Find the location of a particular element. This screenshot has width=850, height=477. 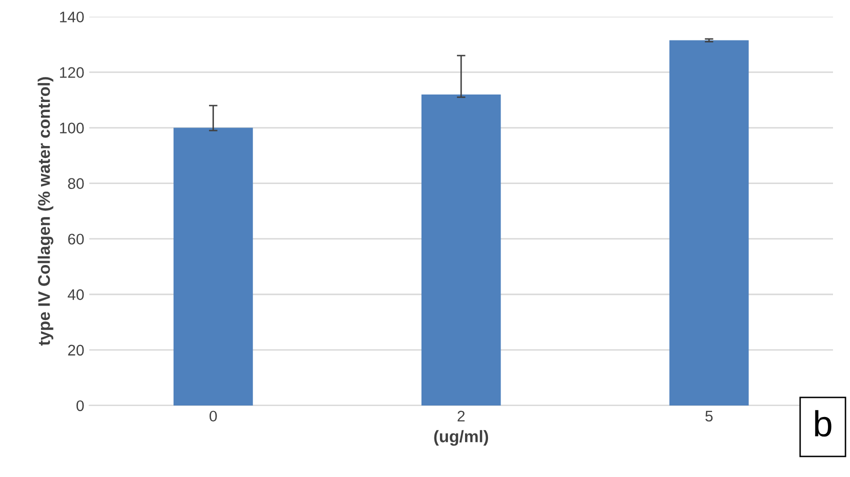

y-tick-label: 100 is located at coordinates (72, 128).